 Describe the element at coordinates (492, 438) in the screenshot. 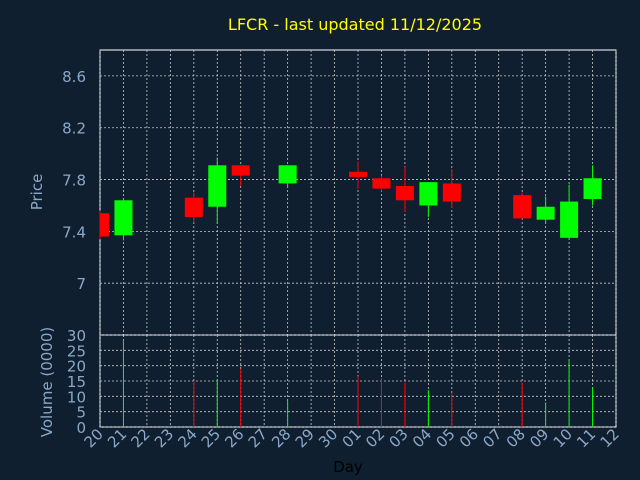

I see `x-tick-label: 07` at that location.